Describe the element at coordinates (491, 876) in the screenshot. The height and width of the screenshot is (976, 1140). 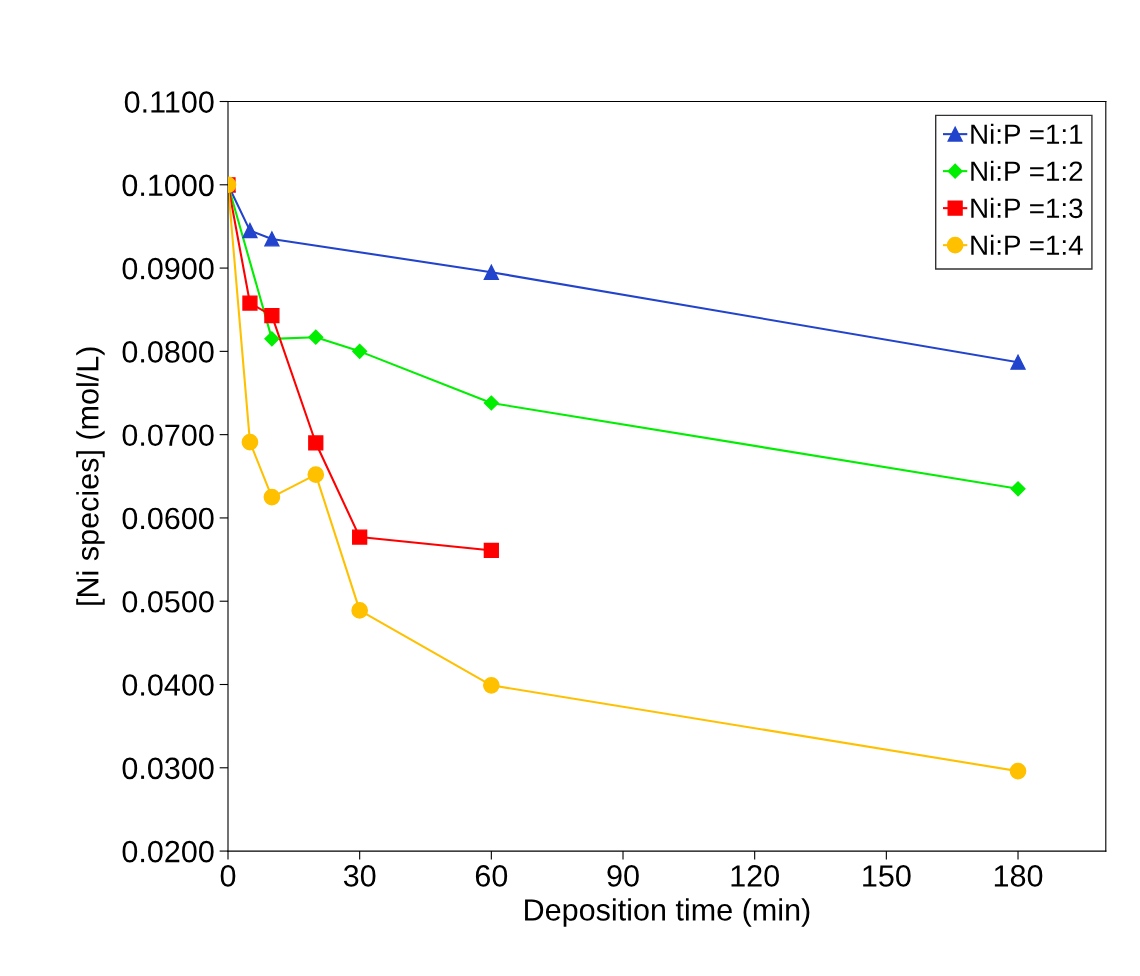
I see `x-tick-label: 60` at that location.